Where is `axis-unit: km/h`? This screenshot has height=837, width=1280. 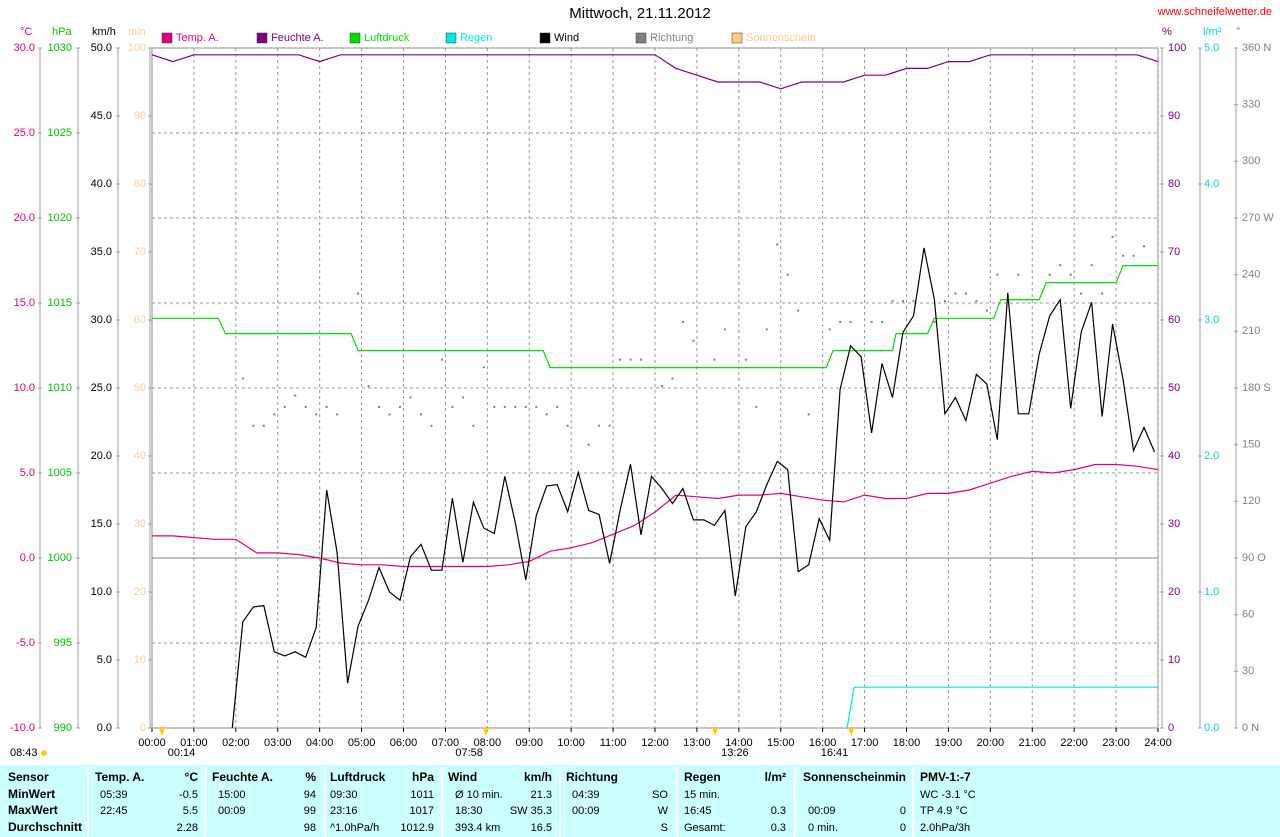 axis-unit: km/h is located at coordinates (104, 32).